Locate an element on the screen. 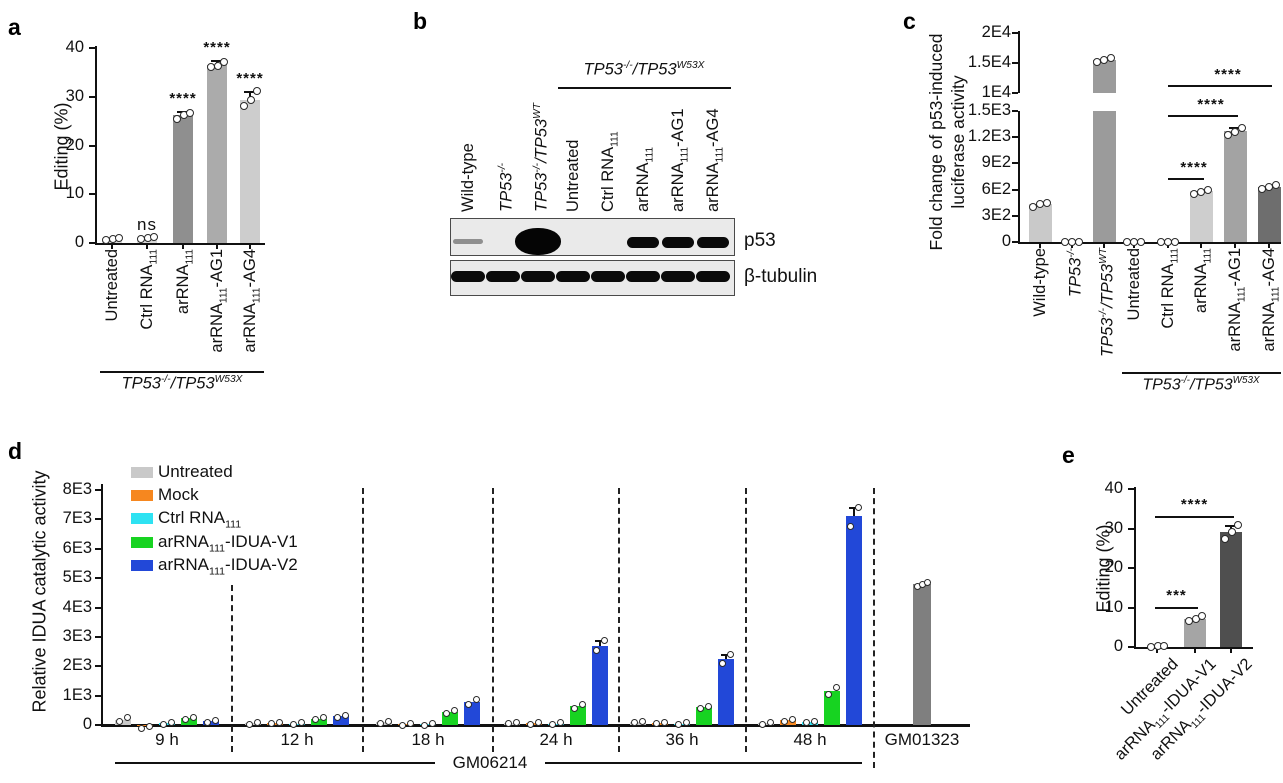 Image resolution: width=1283 pixels, height=783 pixels. x-group-label: 9 h is located at coordinates (167, 739).